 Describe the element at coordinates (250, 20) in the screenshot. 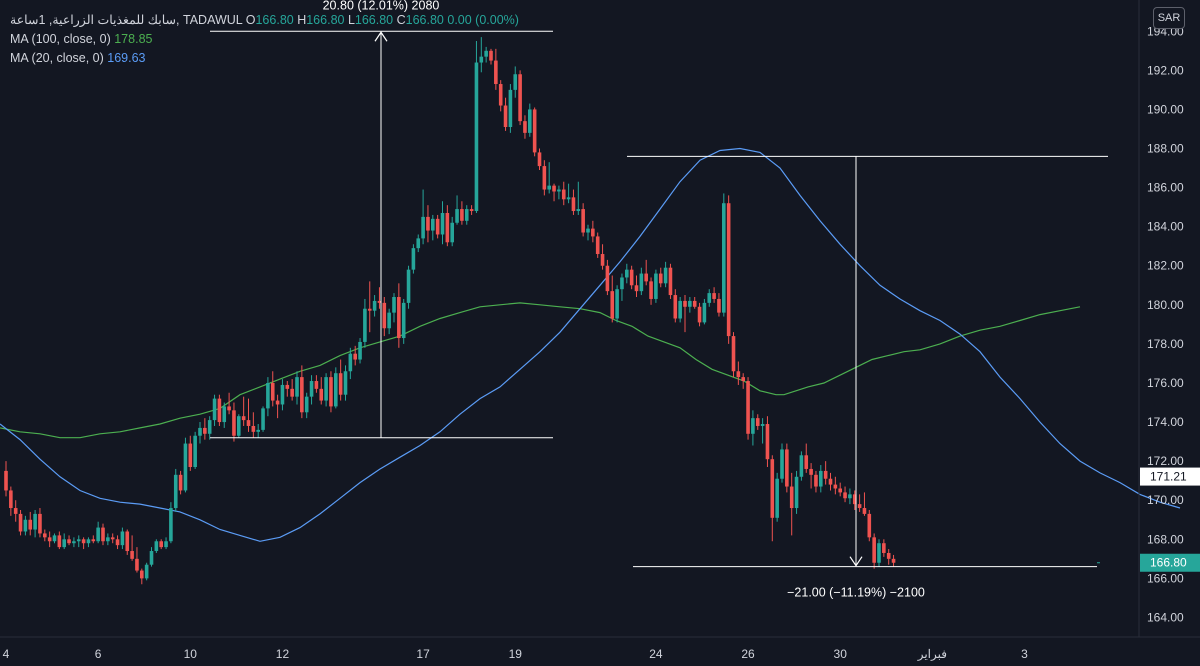

I see `open-label: O` at that location.